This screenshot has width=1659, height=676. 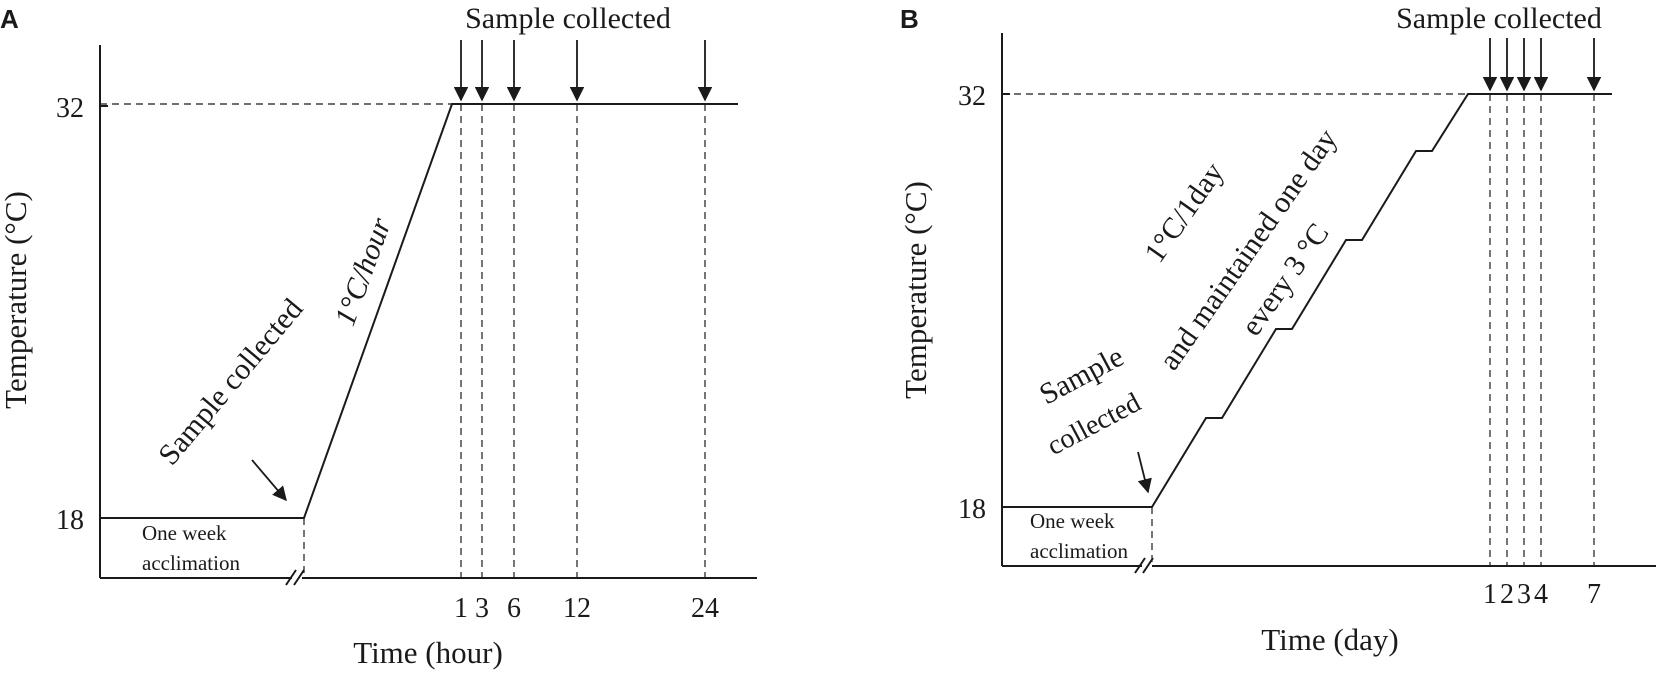 What do you see at coordinates (231, 381) in the screenshot?
I see `panel-a-ramp-sample-text: Sample collected` at bounding box center [231, 381].